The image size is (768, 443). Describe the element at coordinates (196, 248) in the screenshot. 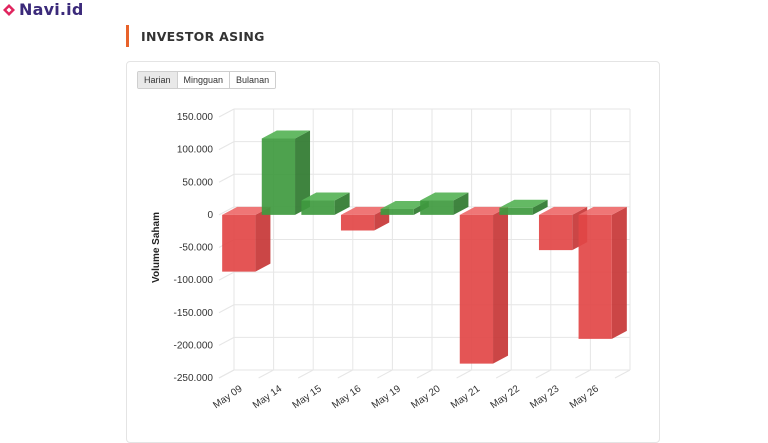

I see `y-tick-label: -50.000` at that location.